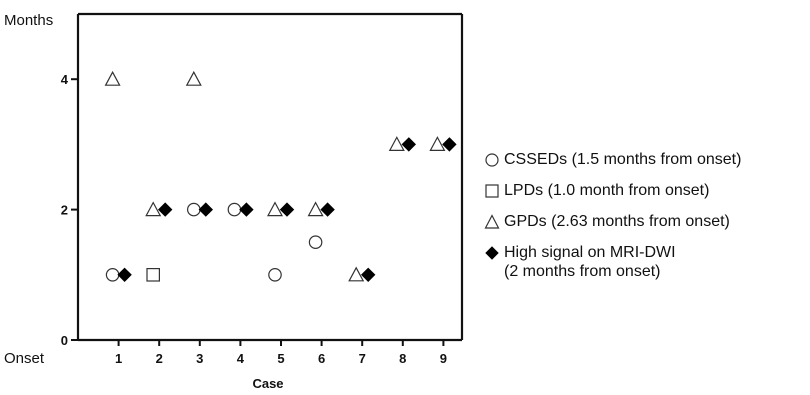 The height and width of the screenshot is (395, 810). Describe the element at coordinates (267, 383) in the screenshot. I see `x-axis-title: Case` at that location.